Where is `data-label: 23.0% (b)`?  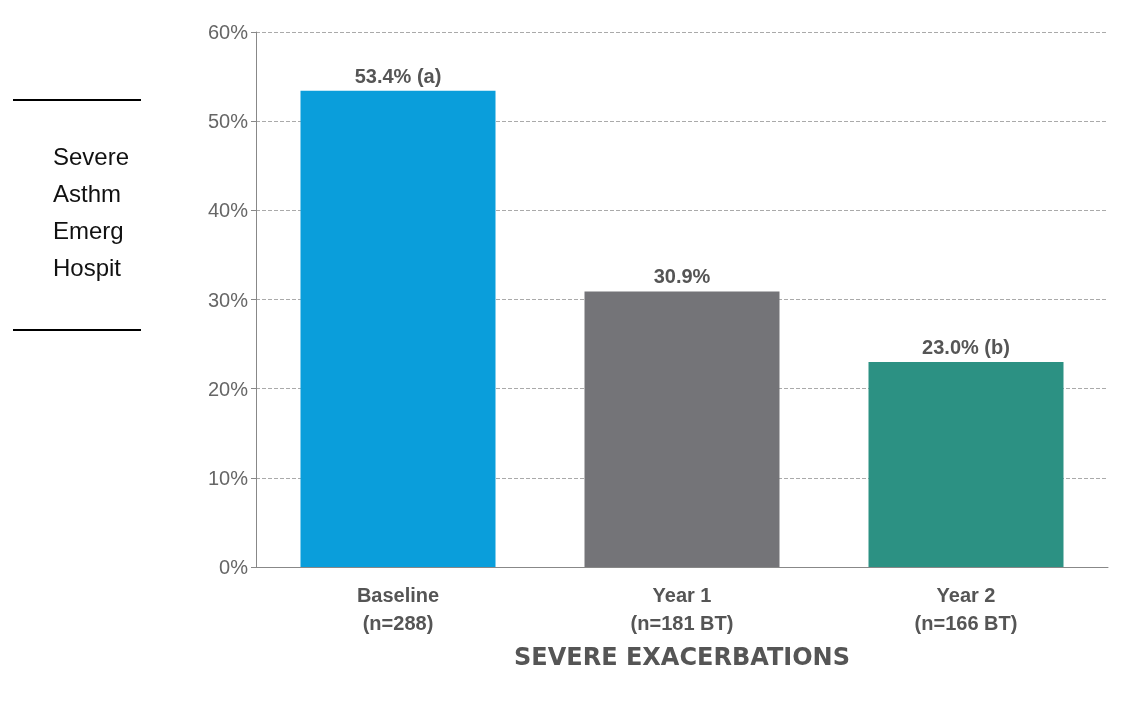 data-label: 23.0% (b) is located at coordinates (966, 346).